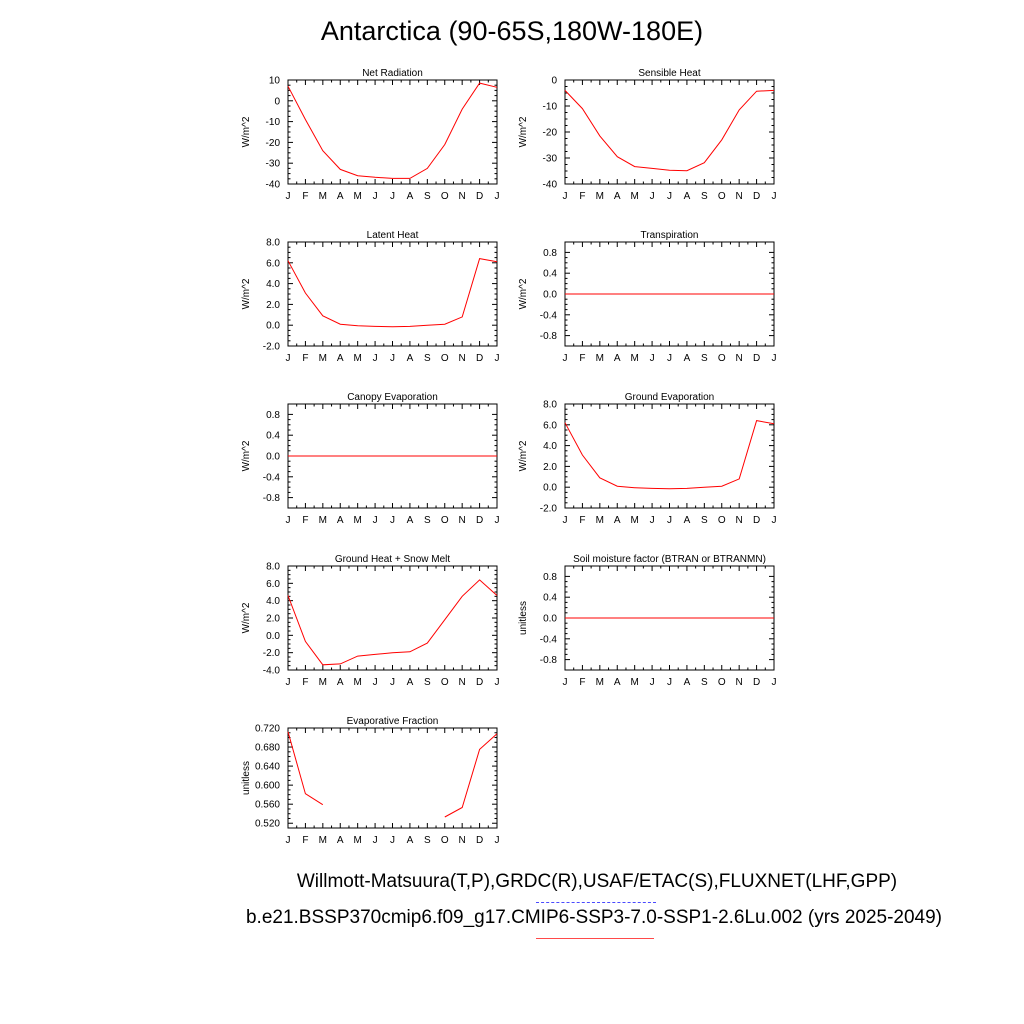 This screenshot has height=1024, width=1024. What do you see at coordinates (273, 284) in the screenshot?
I see `y-tick-label: 4.0` at bounding box center [273, 284].